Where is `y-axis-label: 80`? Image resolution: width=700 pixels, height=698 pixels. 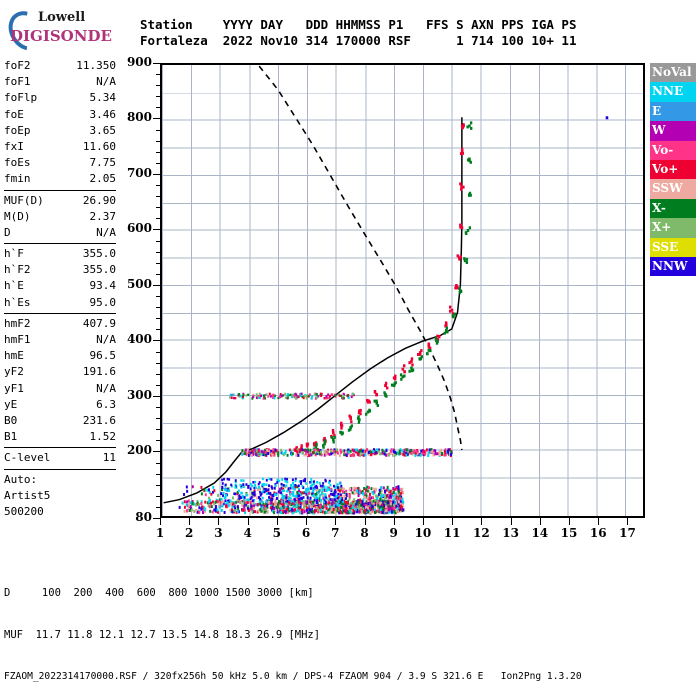
y-axis-label: 80 is located at coordinates (143, 517).